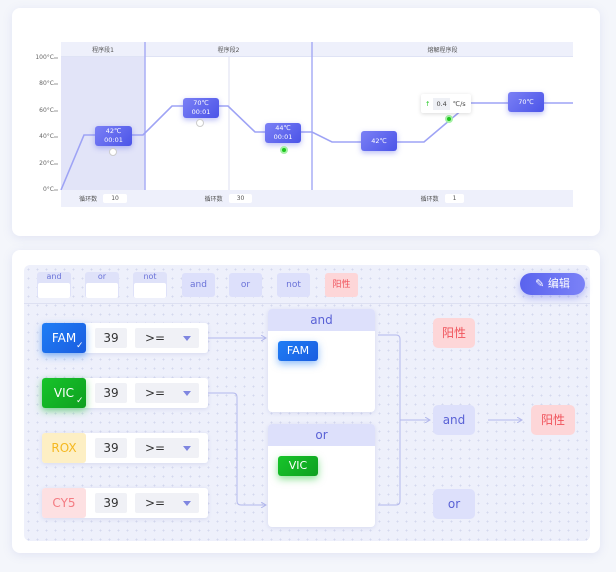 The image size is (616, 572). What do you see at coordinates (293, 285) in the screenshot?
I see `palette-not: not` at bounding box center [293, 285].